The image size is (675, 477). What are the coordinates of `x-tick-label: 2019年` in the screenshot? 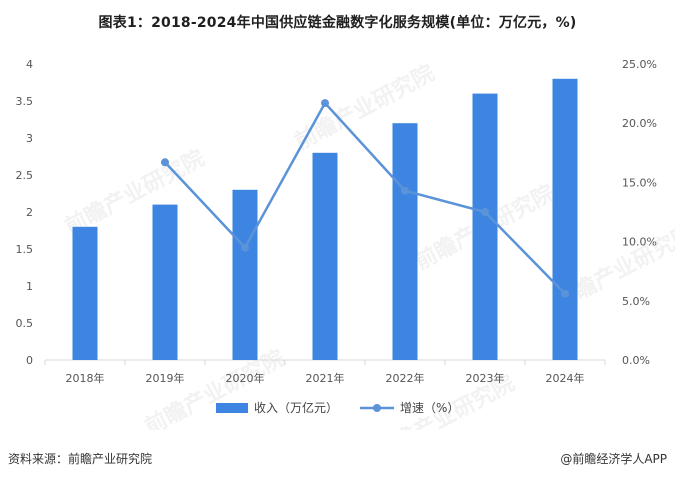 It's located at (165, 378).